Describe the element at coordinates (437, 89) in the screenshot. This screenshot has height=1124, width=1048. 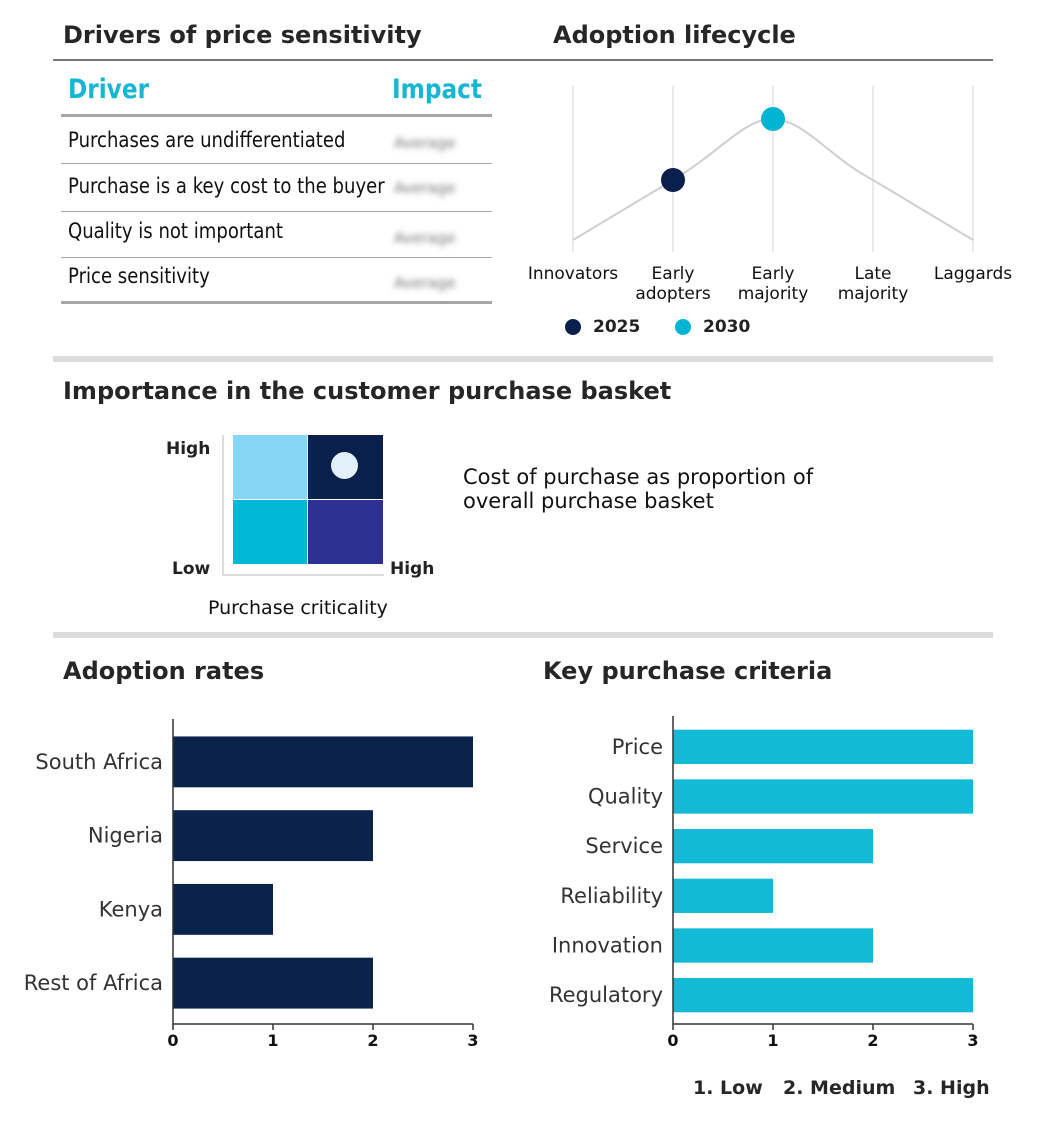
I see `impact-column-header: Impact` at that location.